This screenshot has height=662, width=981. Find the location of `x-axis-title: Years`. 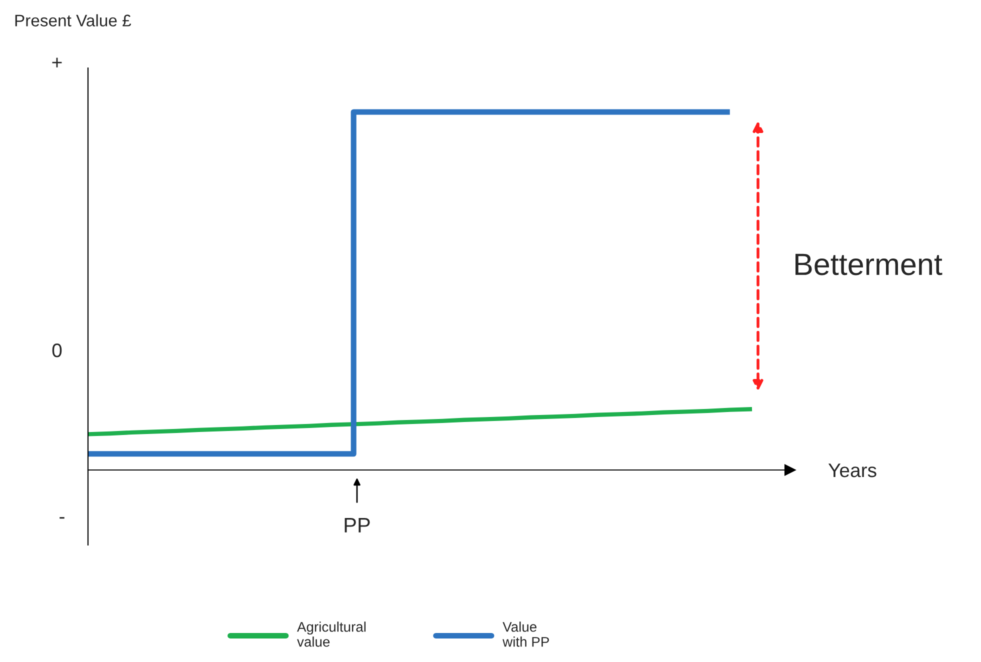

x-axis-title: Years is located at coordinates (852, 471).